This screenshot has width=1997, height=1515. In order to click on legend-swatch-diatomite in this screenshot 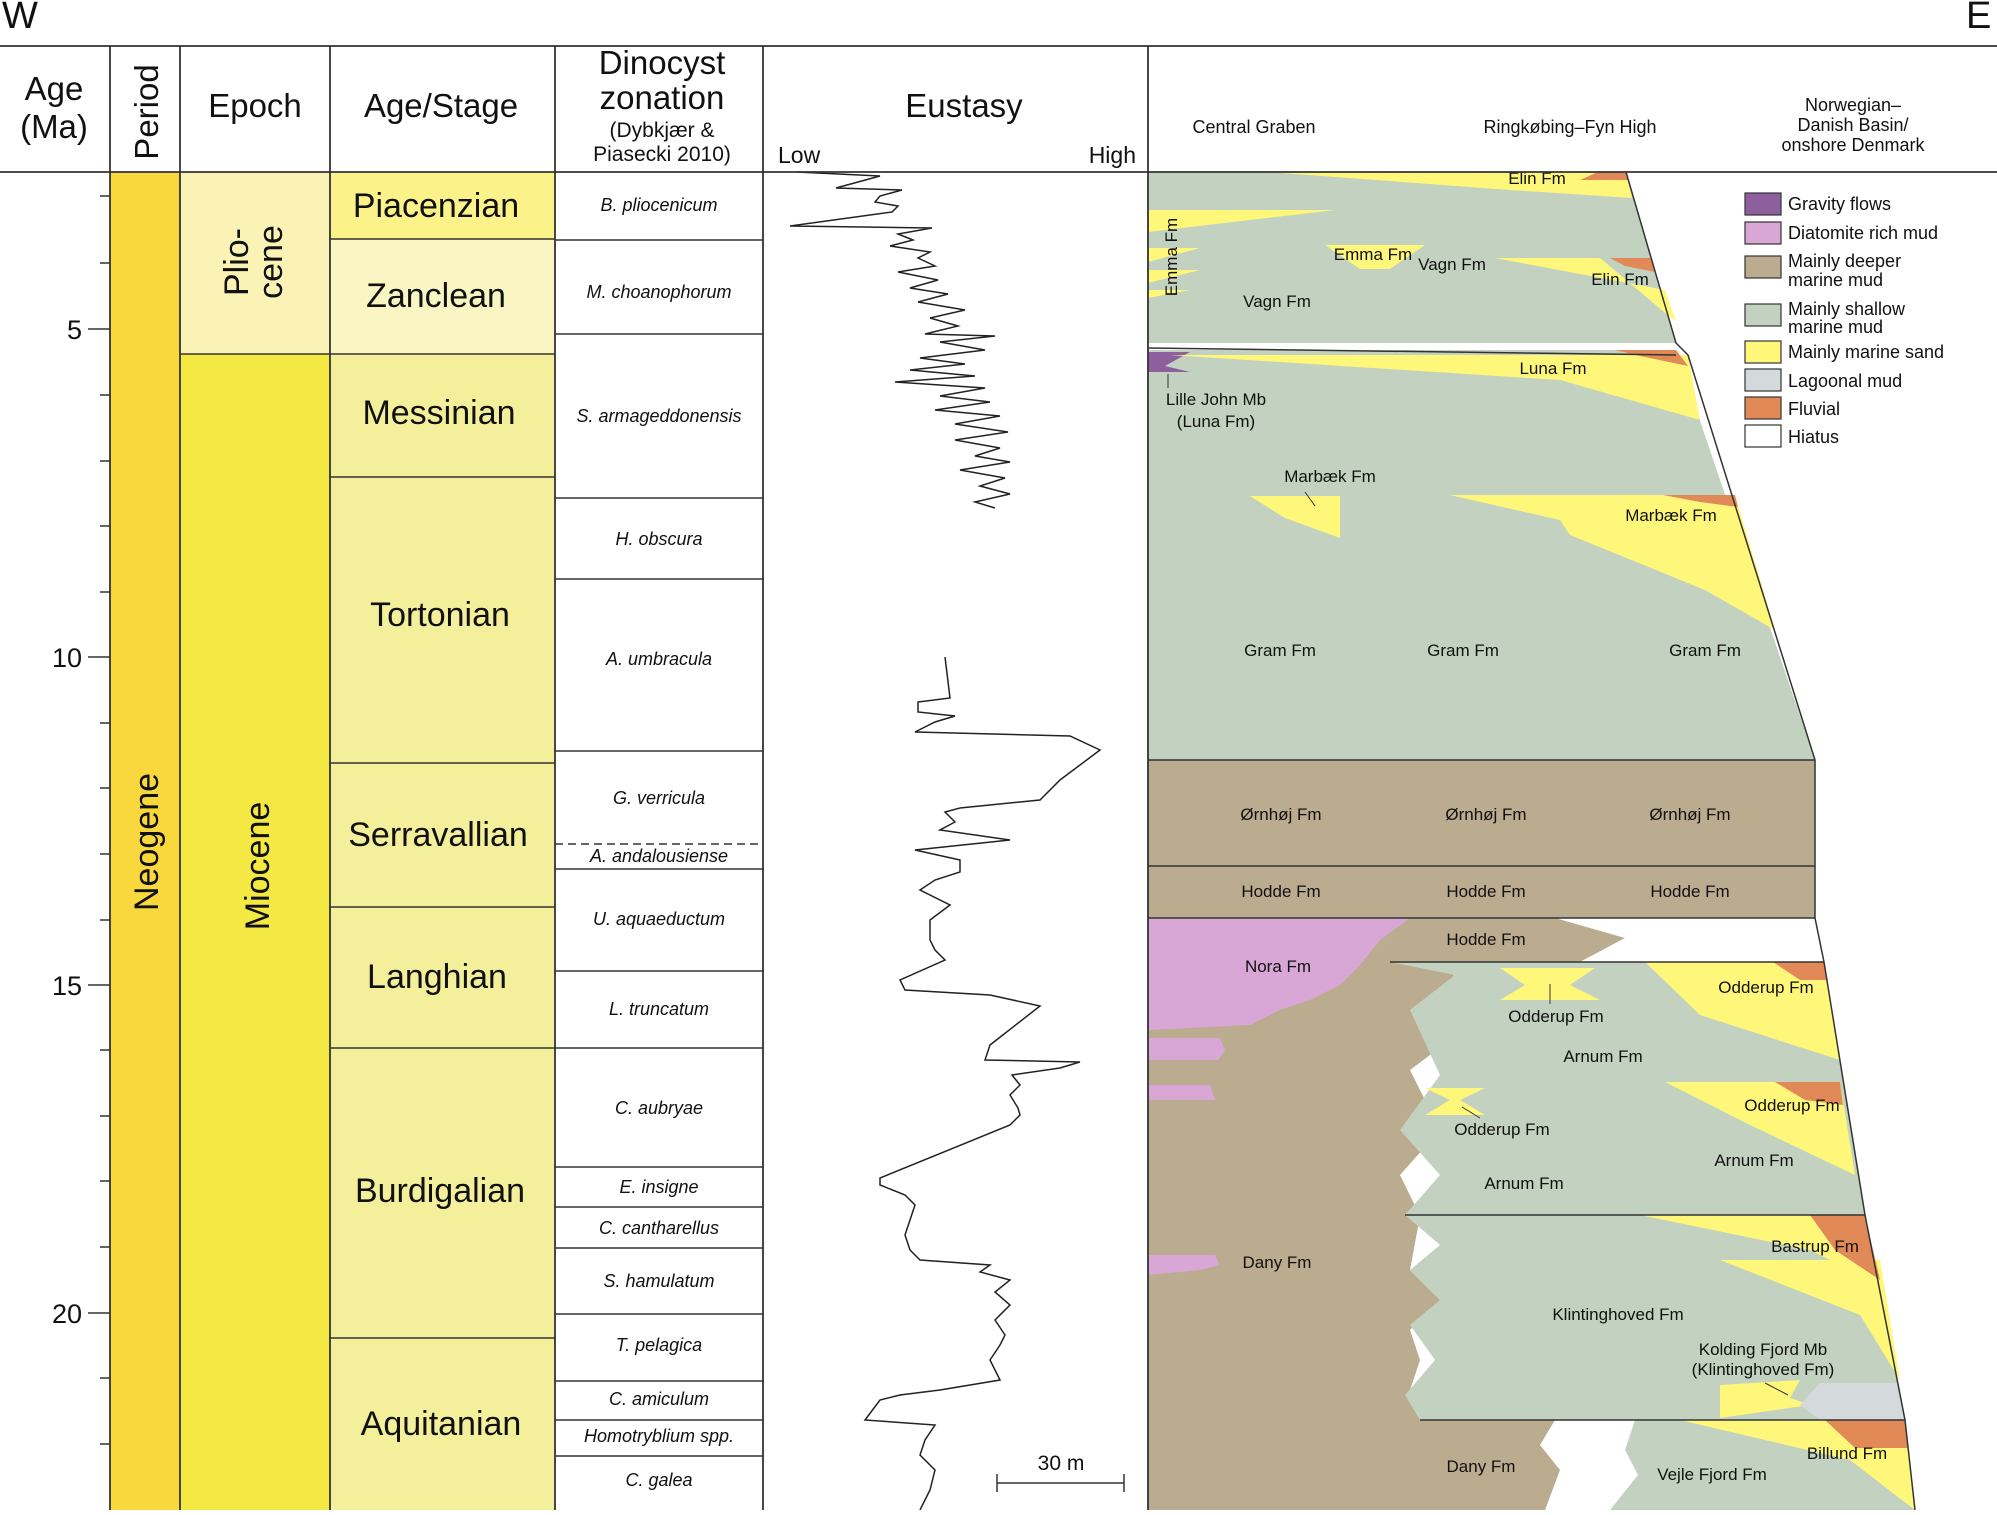, I will do `click(1763, 233)`.